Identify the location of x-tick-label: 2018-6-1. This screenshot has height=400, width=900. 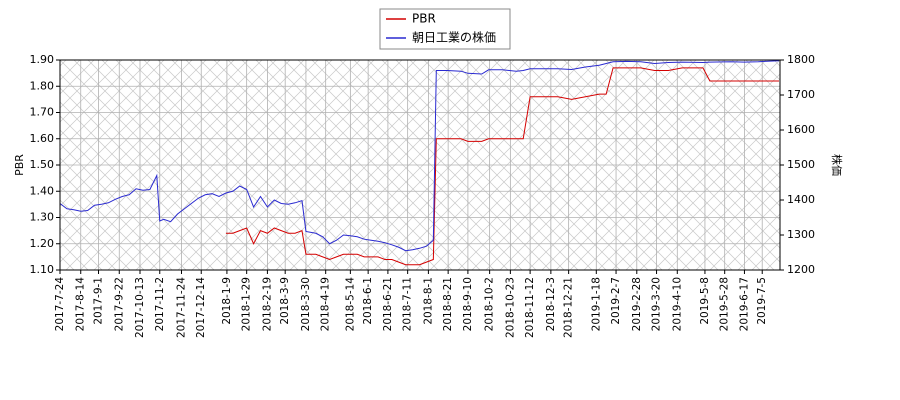
(368, 301).